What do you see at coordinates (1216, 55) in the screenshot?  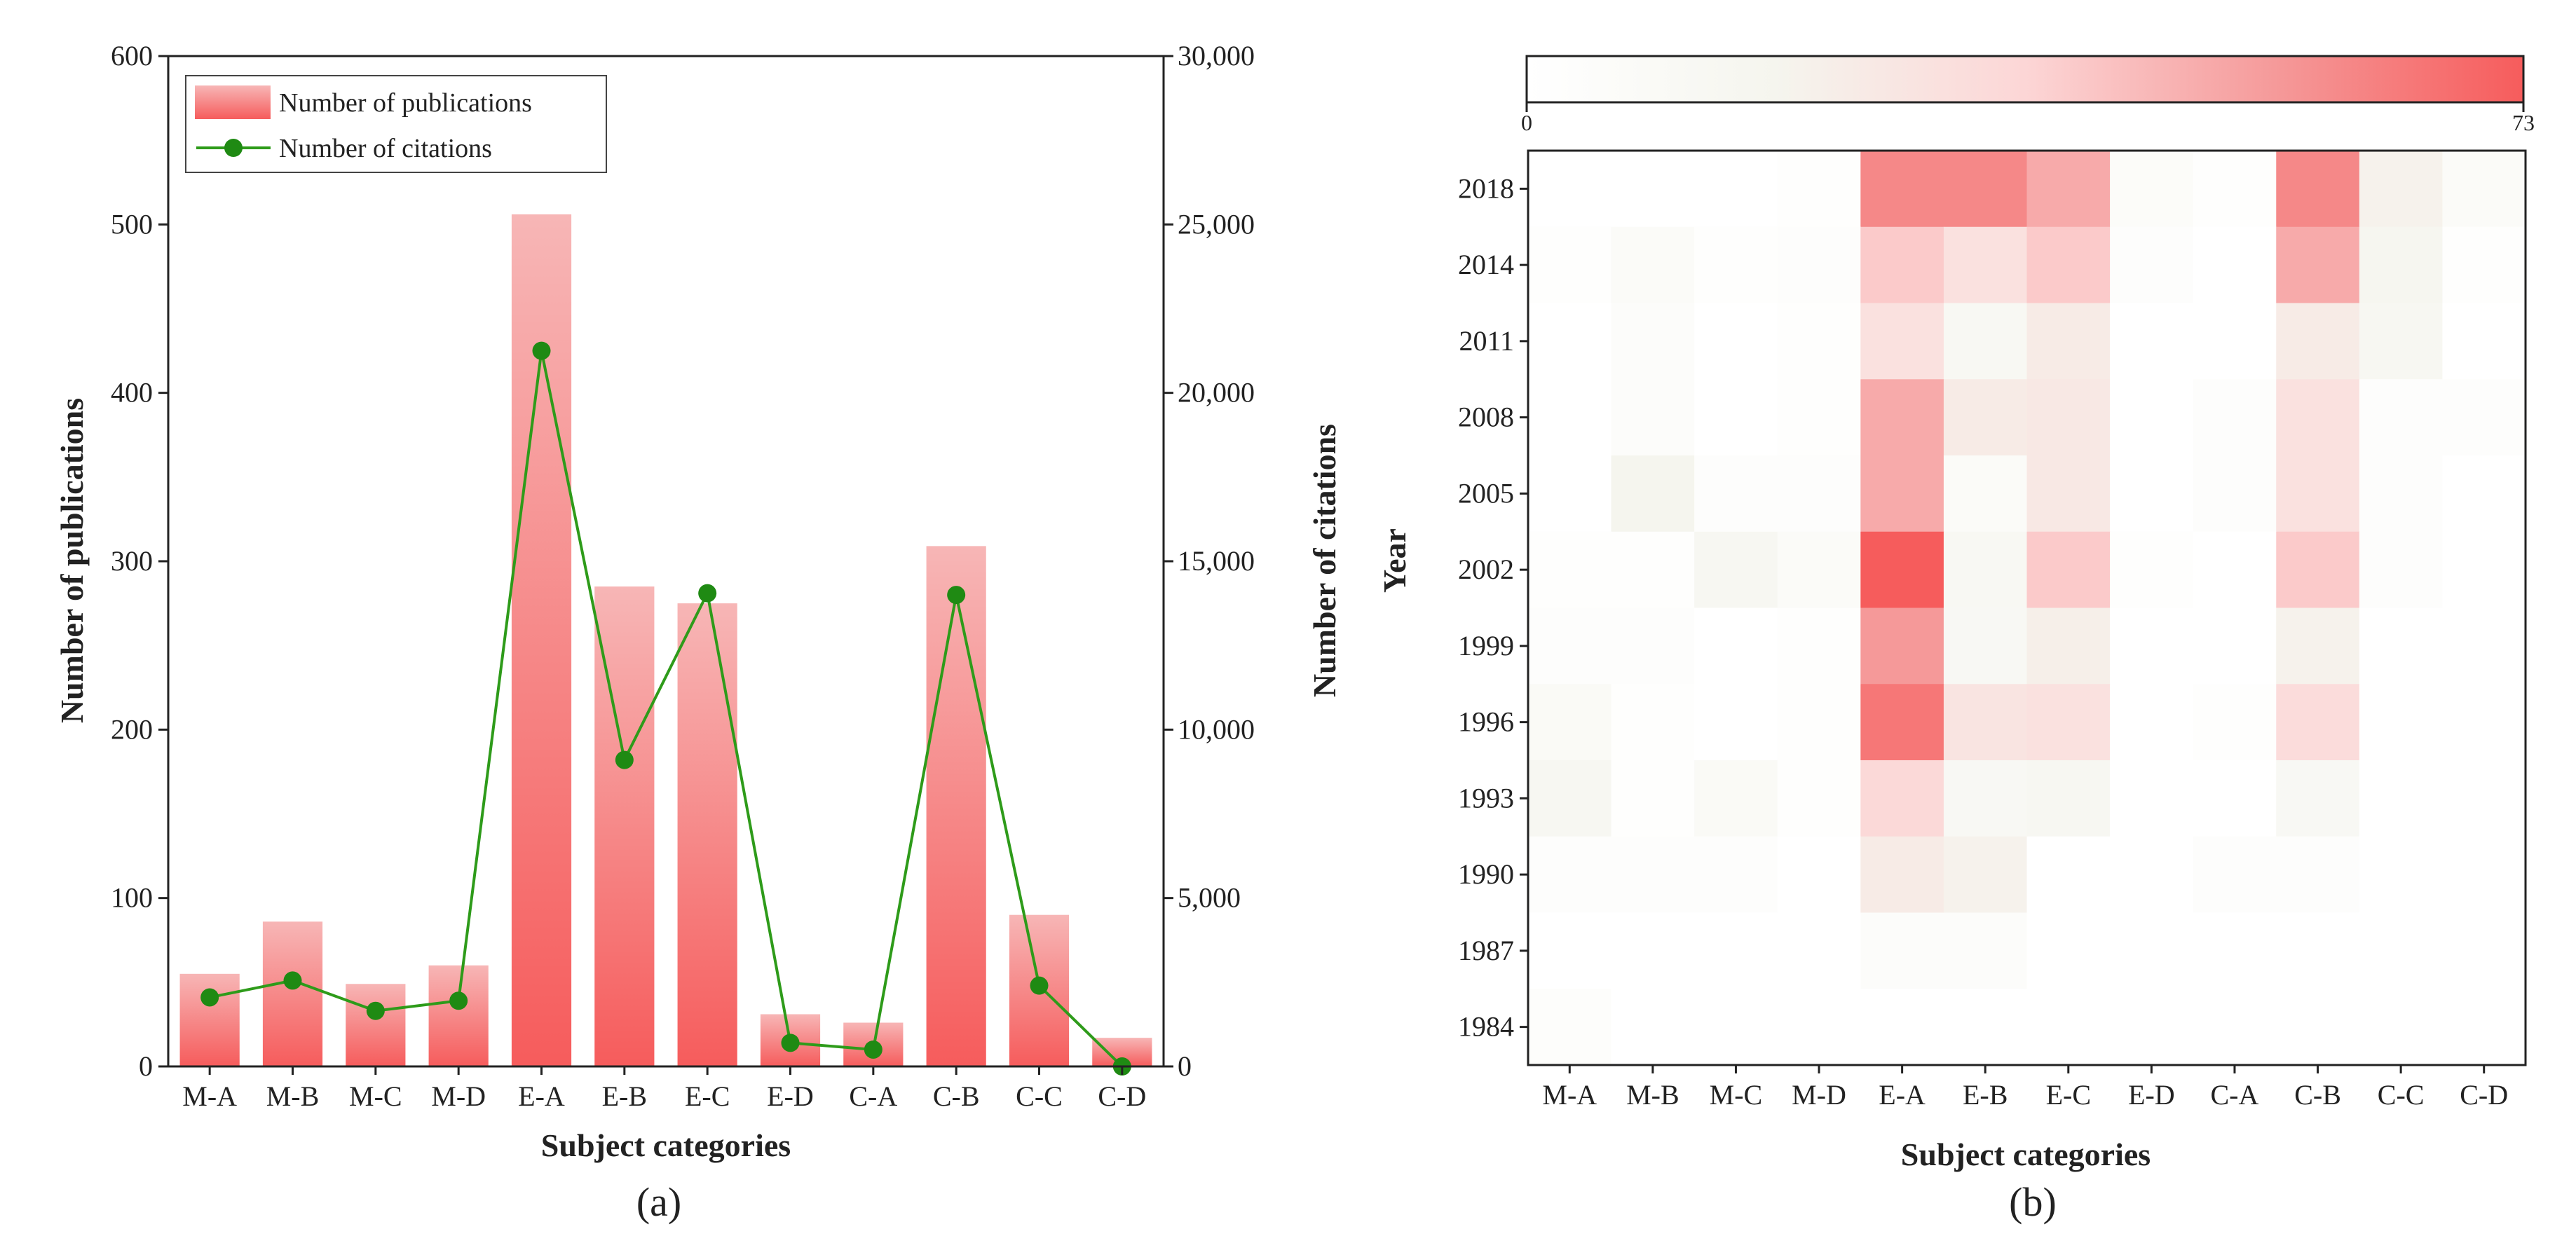 I see `right-y-tick-label: 30,000` at bounding box center [1216, 55].